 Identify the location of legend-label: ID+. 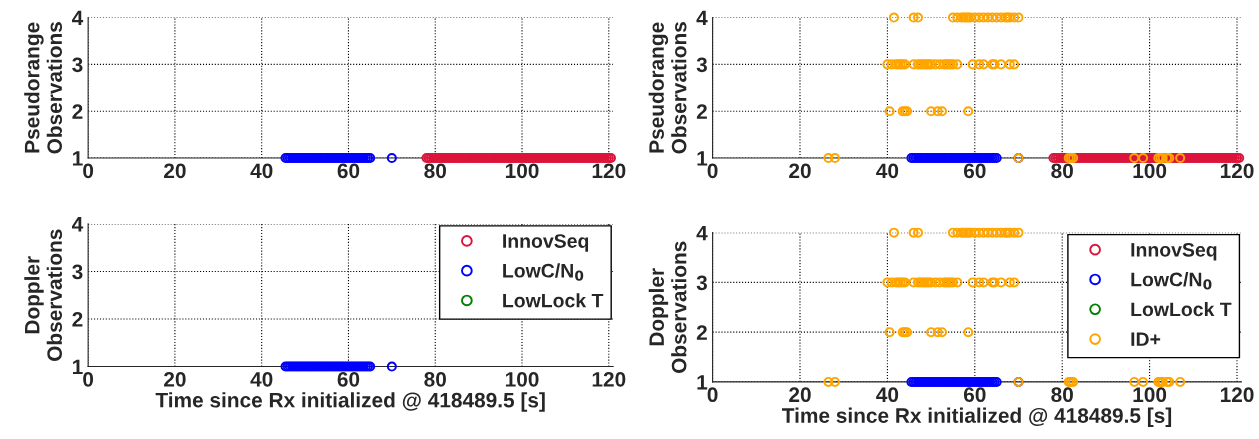
(1146, 339).